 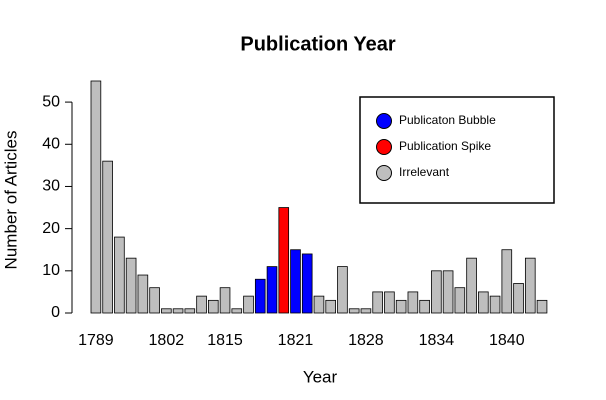 I want to click on legend-label: Publication Spike, so click(x=445, y=146).